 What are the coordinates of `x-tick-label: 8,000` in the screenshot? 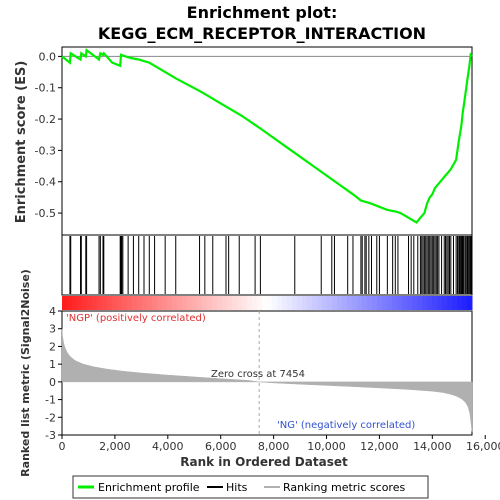 It's located at (274, 446).